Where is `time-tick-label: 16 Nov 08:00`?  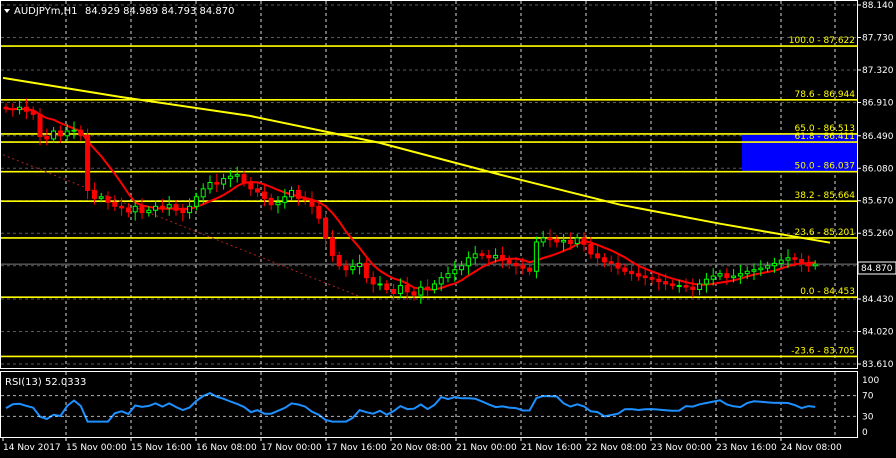
time-tick-label: 16 Nov 08:00 is located at coordinates (226, 448).